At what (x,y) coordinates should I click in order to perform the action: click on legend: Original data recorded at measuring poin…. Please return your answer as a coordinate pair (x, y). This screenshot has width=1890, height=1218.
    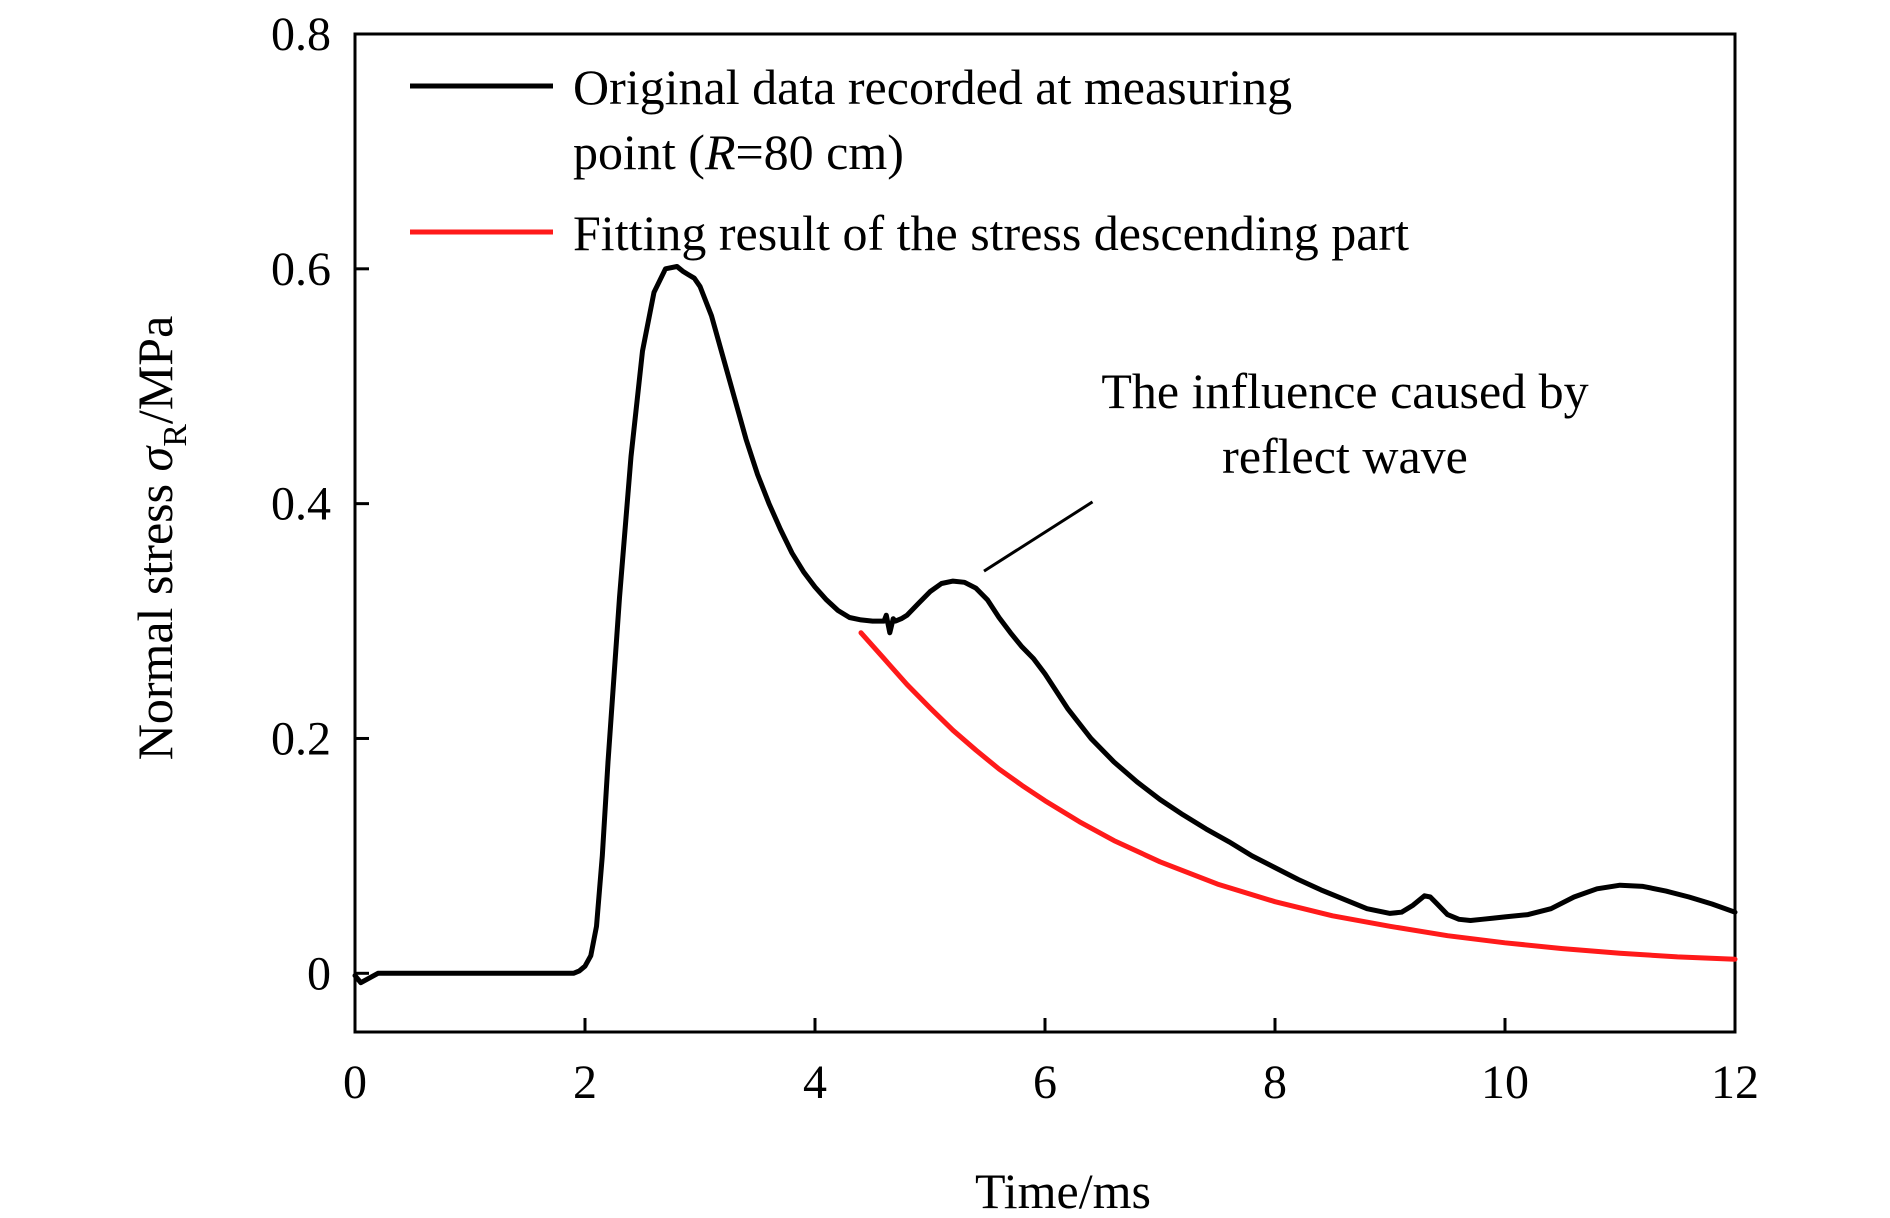
    Looking at the image, I should click on (909, 160).